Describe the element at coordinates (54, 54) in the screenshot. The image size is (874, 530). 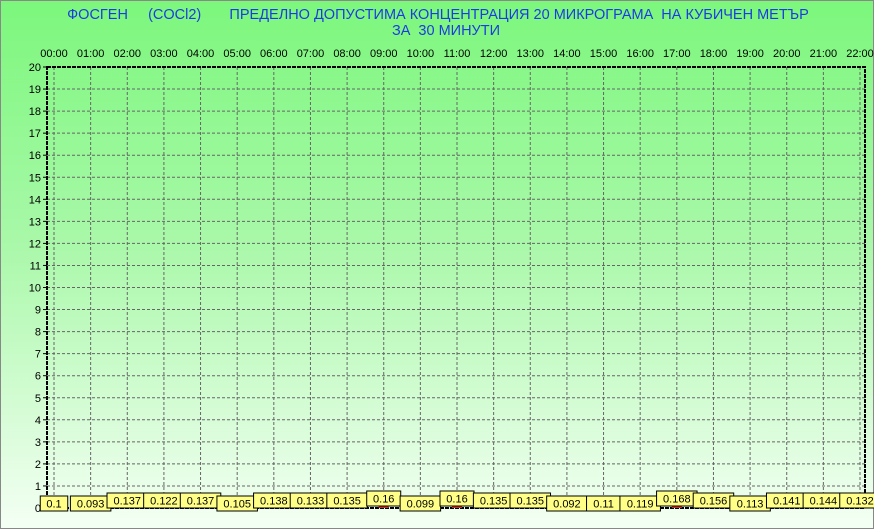
I see `x-tick-label: 00:00` at that location.